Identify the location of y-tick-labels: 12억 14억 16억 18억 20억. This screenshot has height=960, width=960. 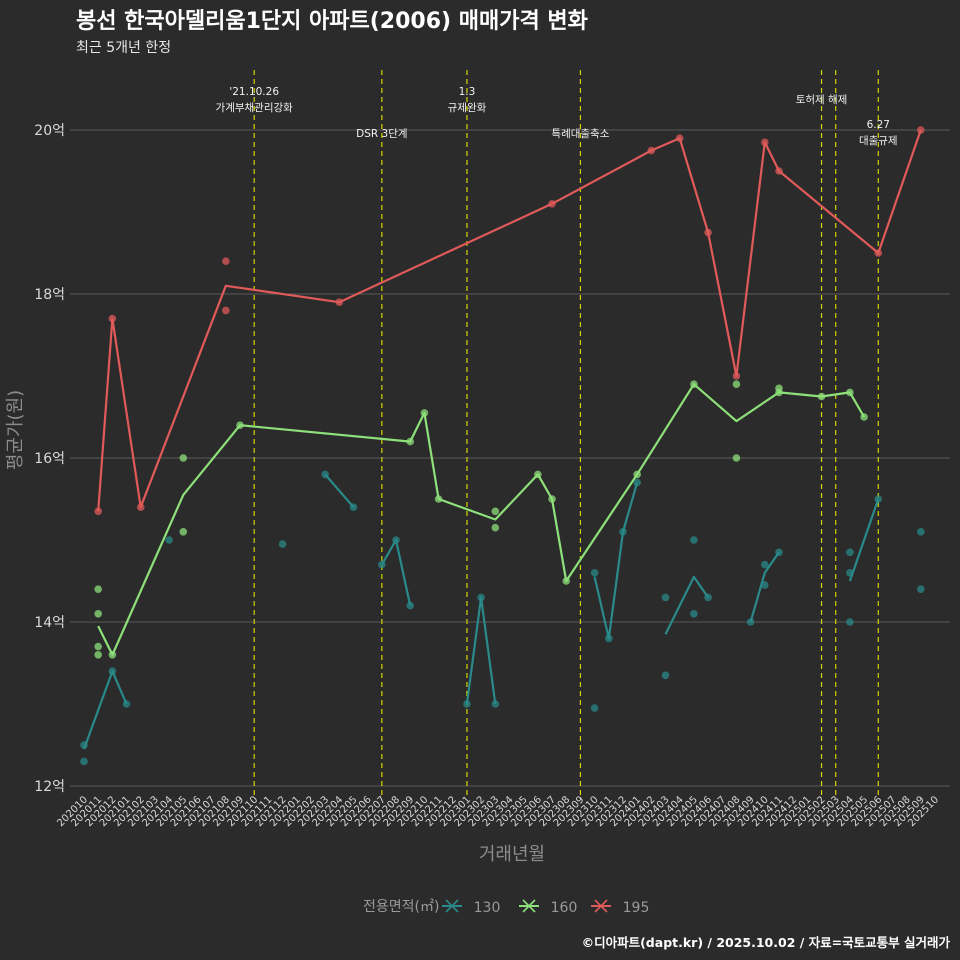
(49, 459).